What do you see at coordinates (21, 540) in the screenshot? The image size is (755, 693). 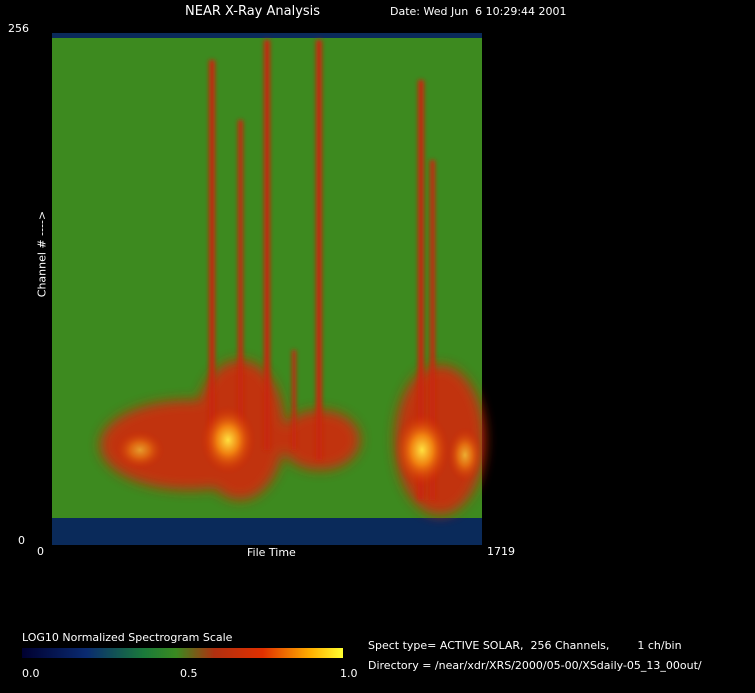 I see `y-bottom-label: 0` at bounding box center [21, 540].